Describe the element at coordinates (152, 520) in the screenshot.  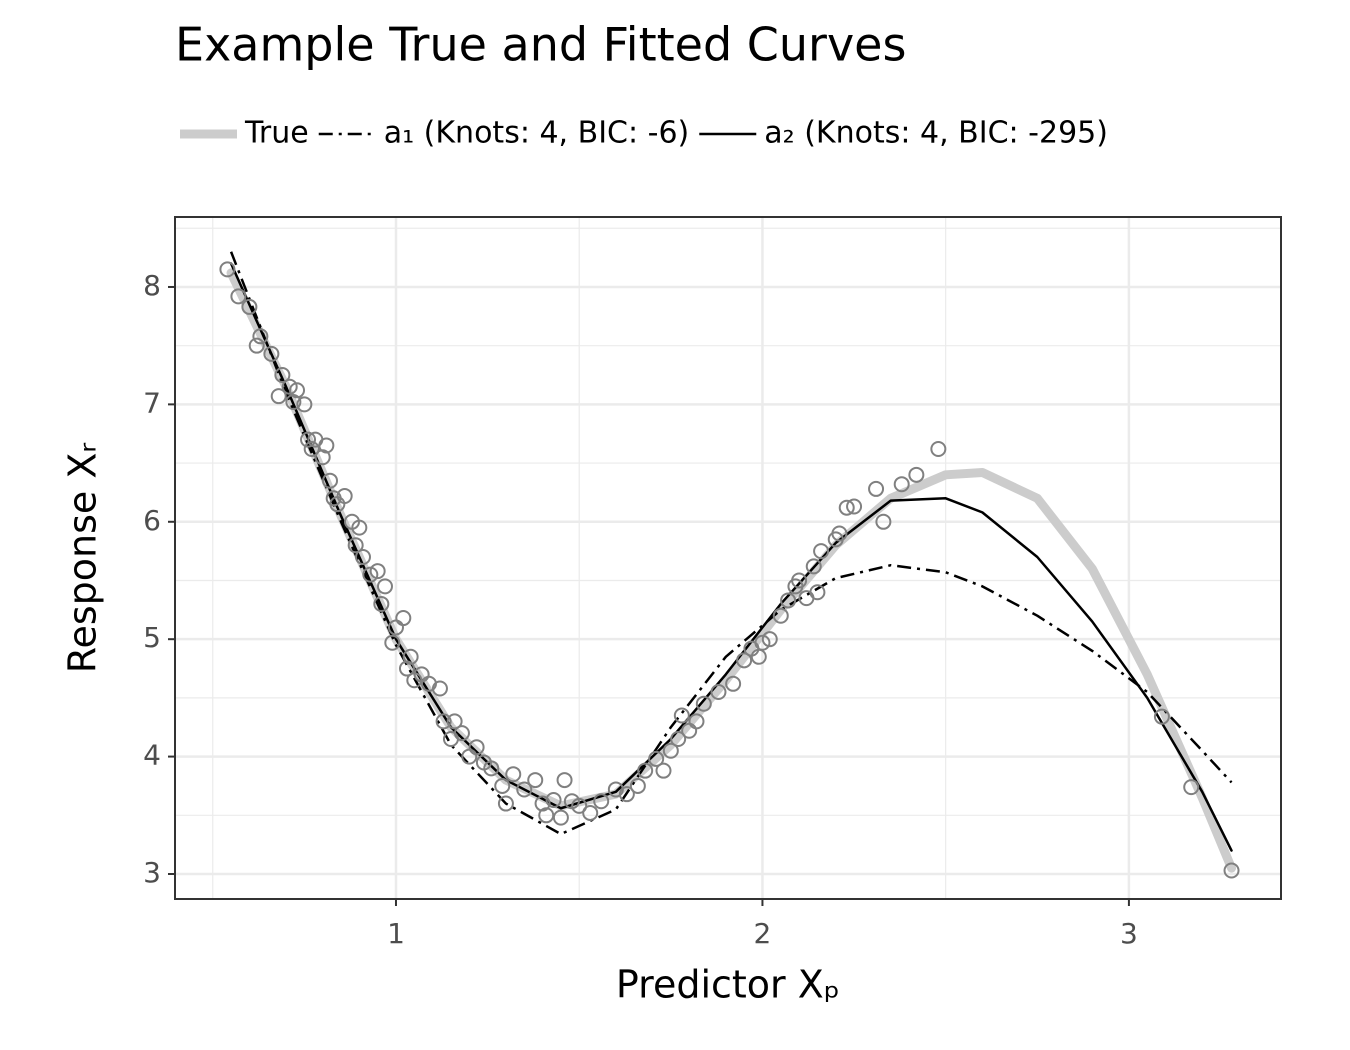
I see `y-tick-label: 6` at that location.